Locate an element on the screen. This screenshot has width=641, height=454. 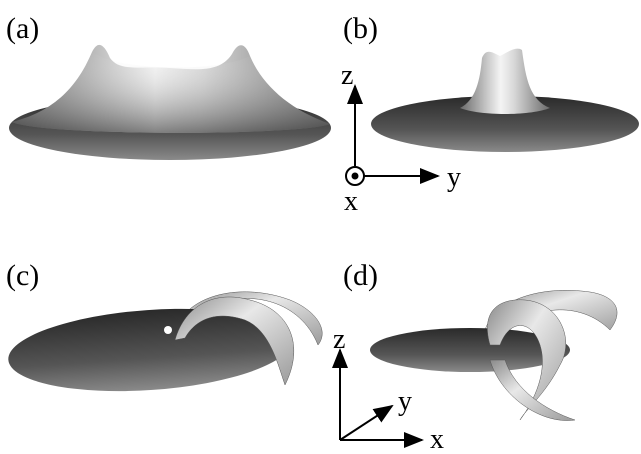
panel-label: (d) is located at coordinates (360, 275).